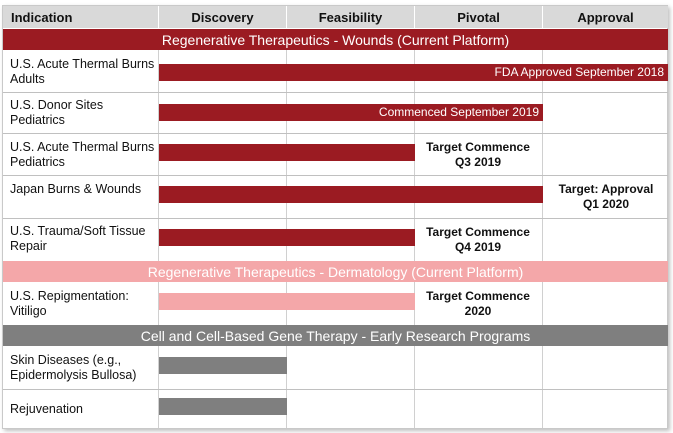 The height and width of the screenshot is (433, 673). I want to click on progress-bar-burns-pediatrics, so click(287, 152).